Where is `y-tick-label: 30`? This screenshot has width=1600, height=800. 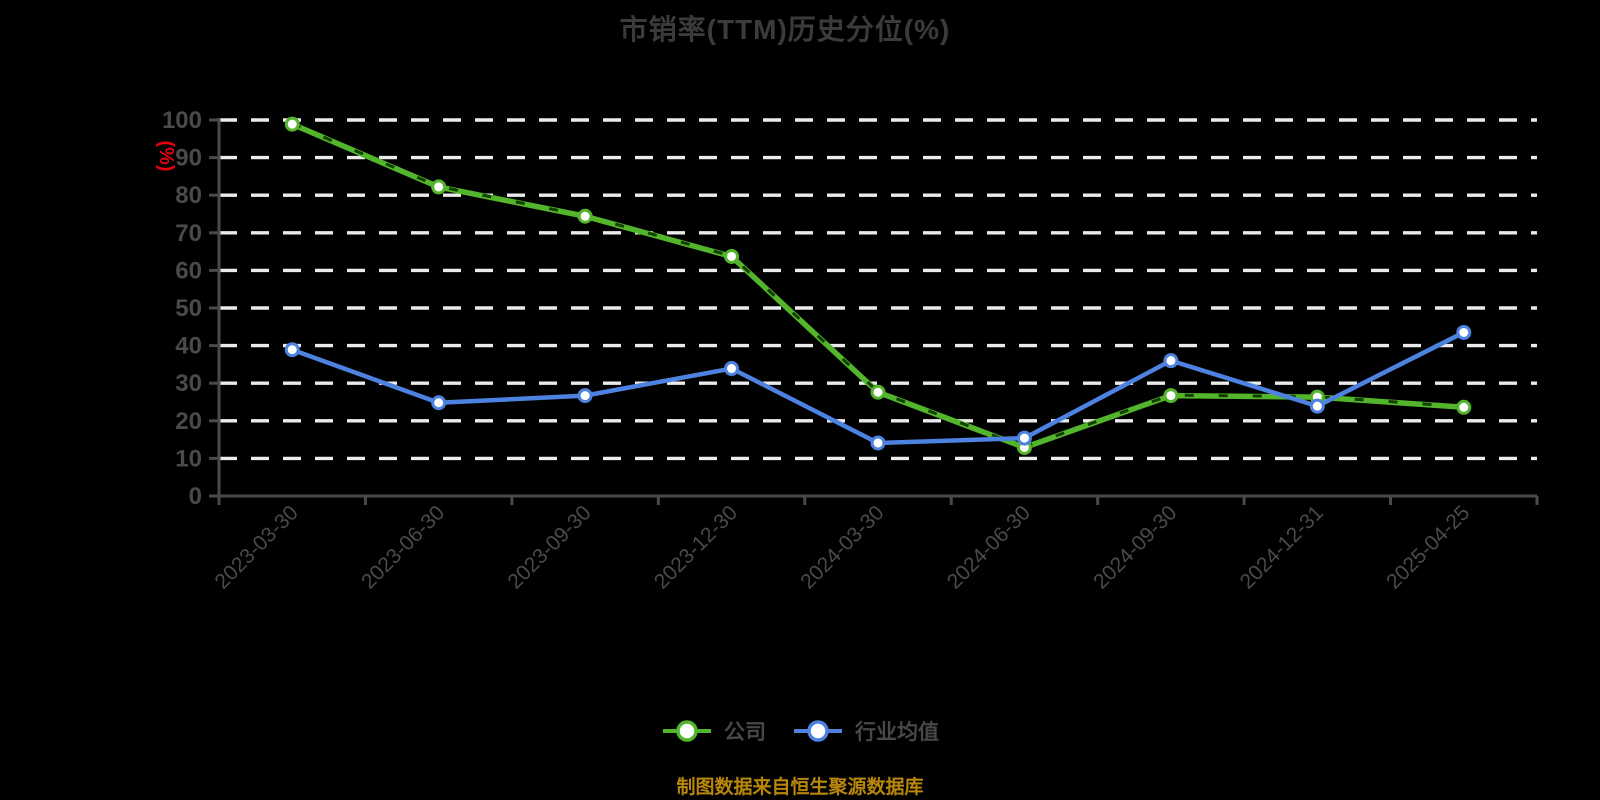
y-tick-label: 30 is located at coordinates (188, 383).